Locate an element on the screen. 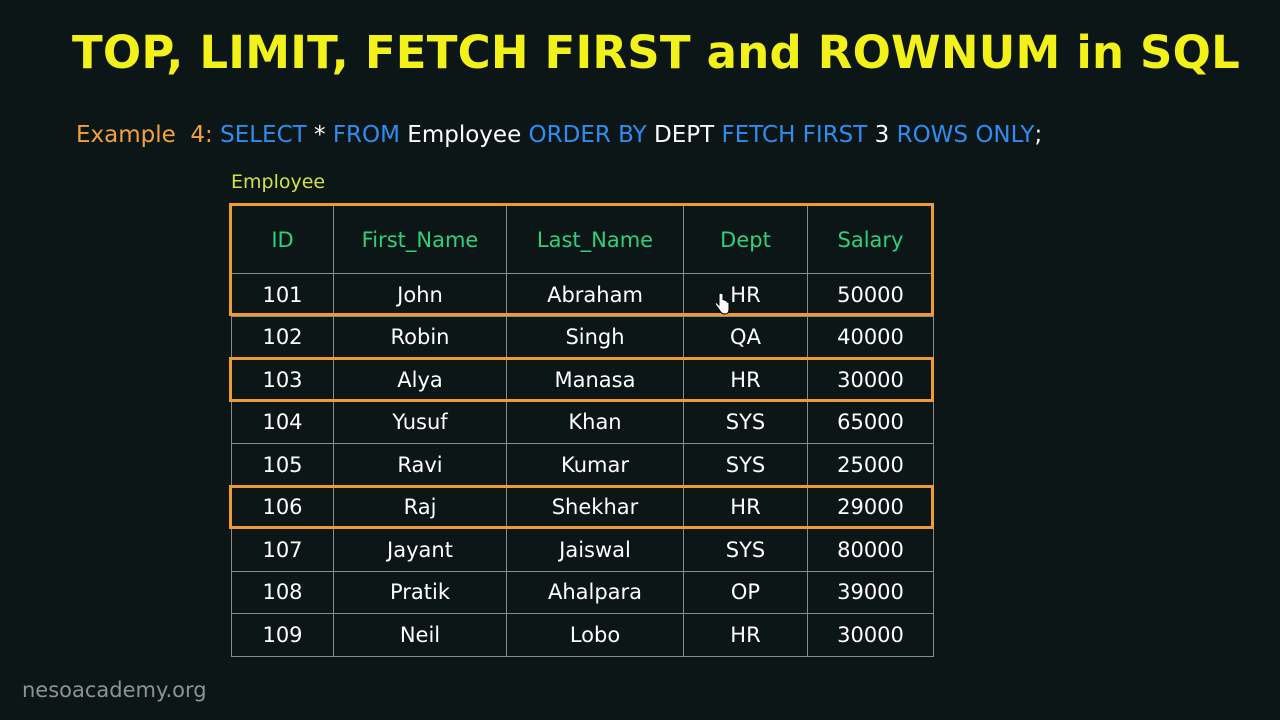 The height and width of the screenshot is (720, 1280). cell-salary: 65000 is located at coordinates (870, 422).